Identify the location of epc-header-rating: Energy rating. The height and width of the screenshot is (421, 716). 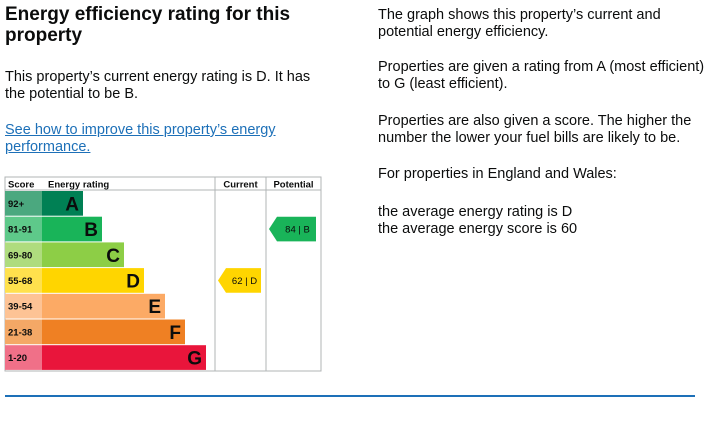
(78, 185).